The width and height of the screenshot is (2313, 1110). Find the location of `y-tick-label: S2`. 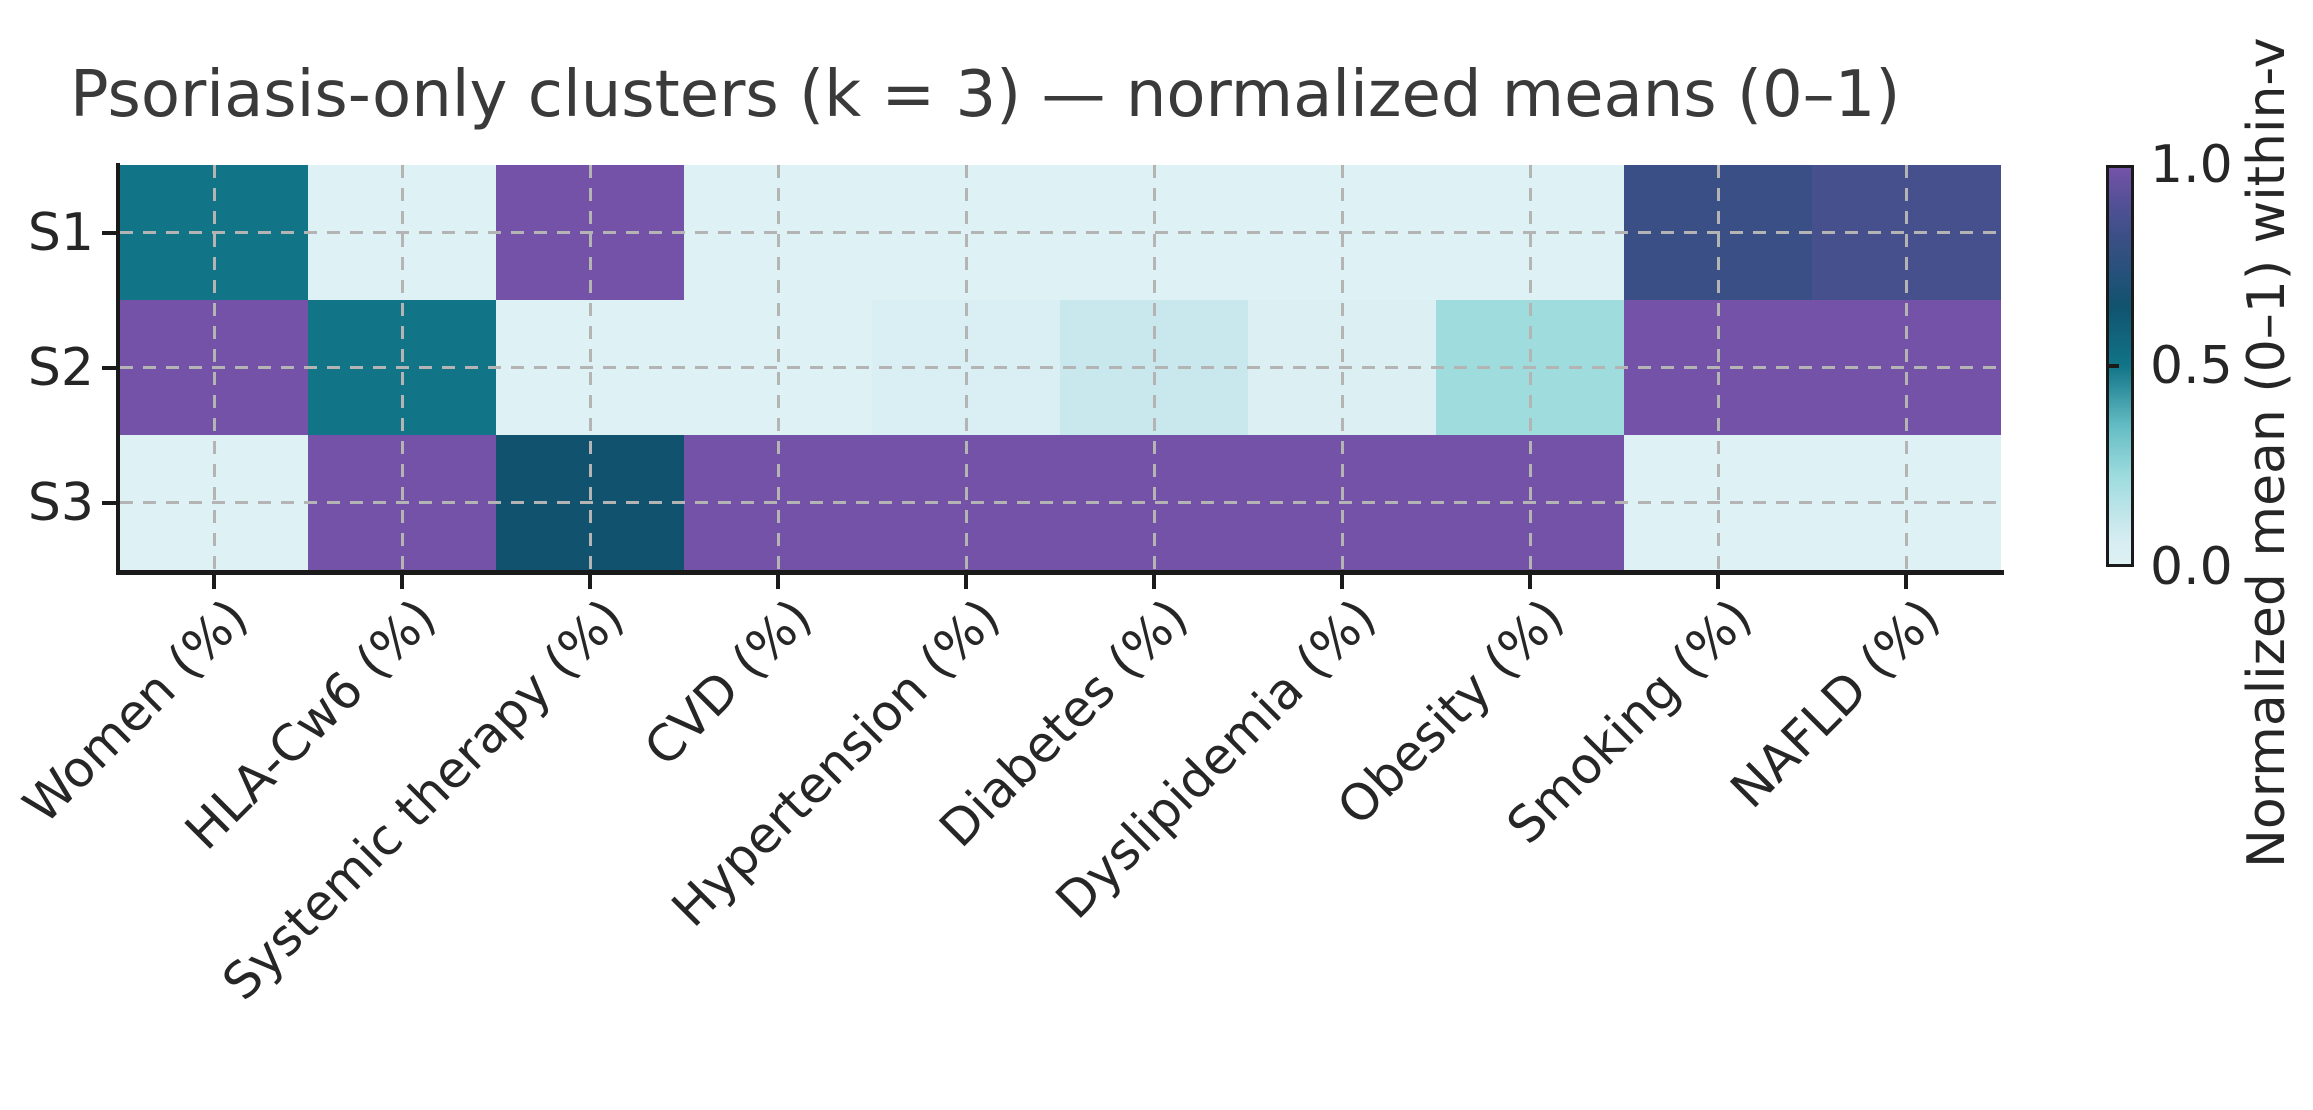

y-tick-label: S2 is located at coordinates (60, 367).